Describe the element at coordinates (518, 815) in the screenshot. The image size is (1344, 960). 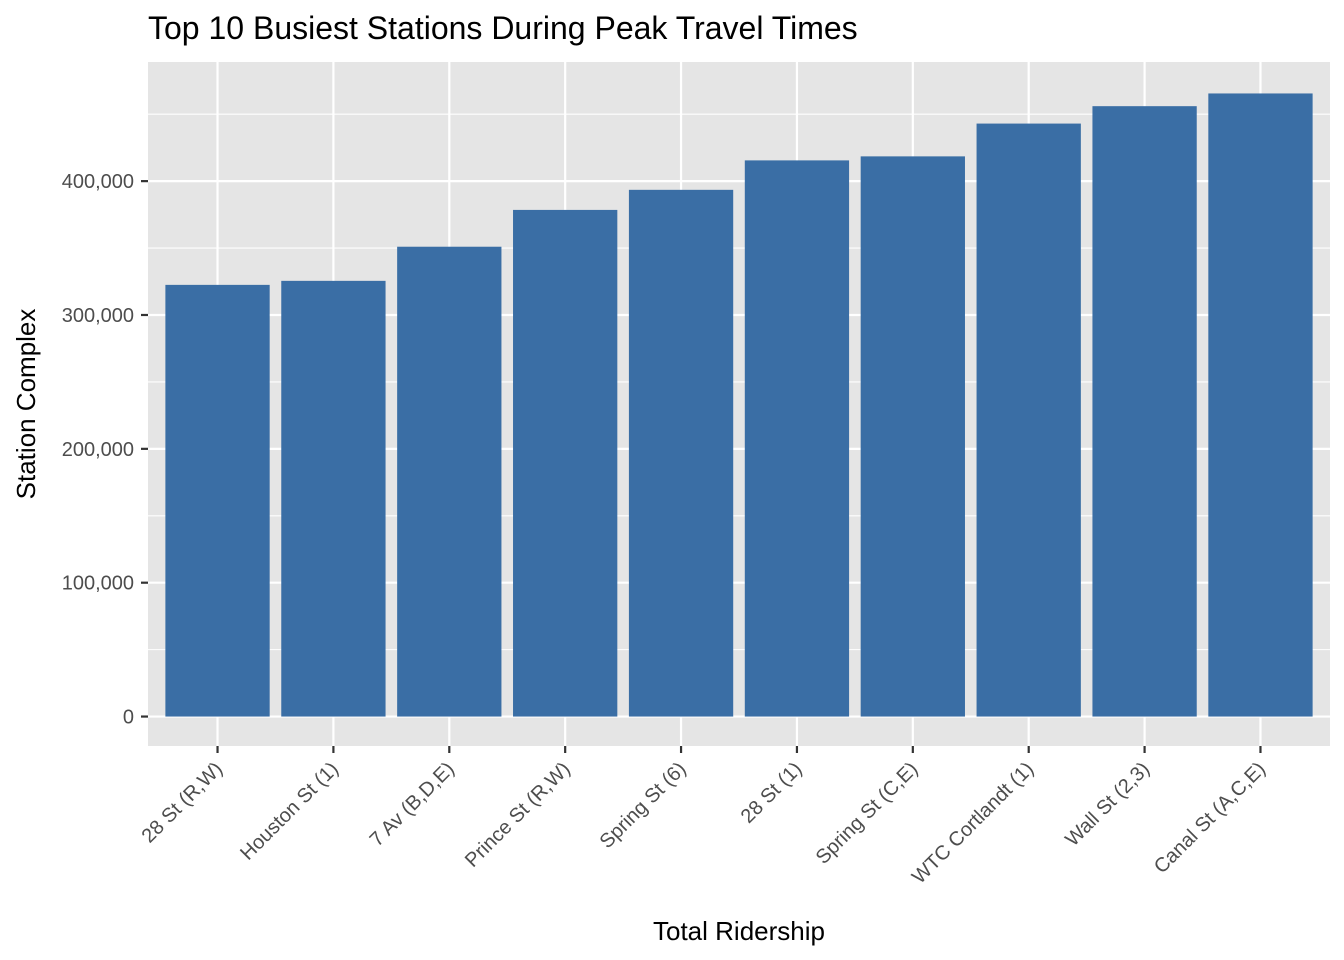
I see `x-tick-label: Prince St (R,W)` at that location.